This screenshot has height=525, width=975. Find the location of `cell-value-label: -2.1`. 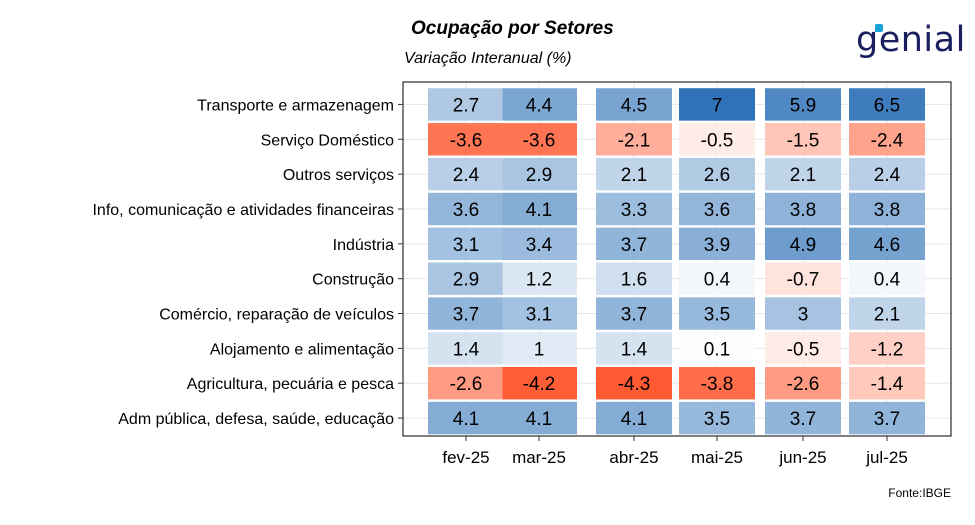

cell-value-label: -2.1 is located at coordinates (634, 140).